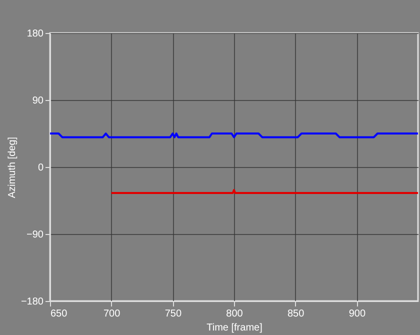 This screenshot has width=420, height=335. Describe the element at coordinates (41, 168) in the screenshot. I see `y-tick-label: 0` at that location.